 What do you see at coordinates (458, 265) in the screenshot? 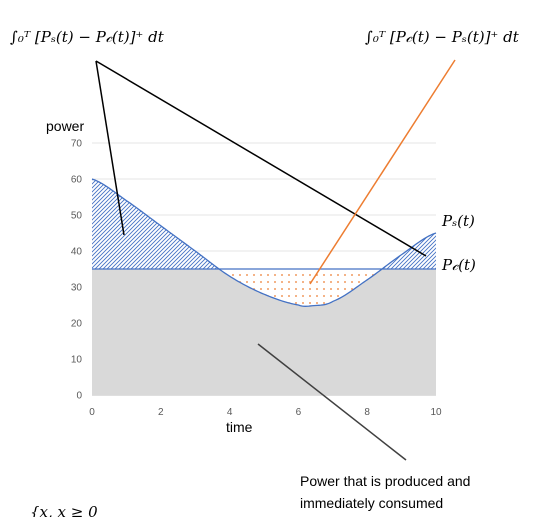
I see `pc-series-label: P𝒸(t)` at bounding box center [458, 265].